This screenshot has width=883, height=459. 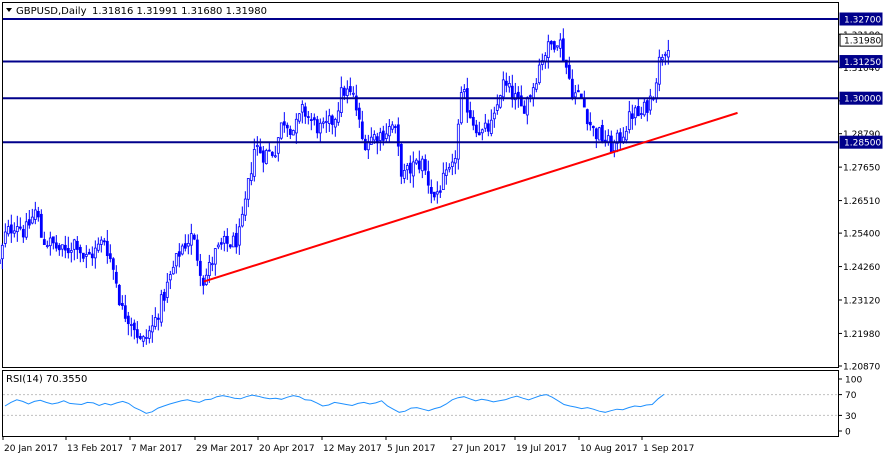 What do you see at coordinates (861, 302) in the screenshot?
I see `price-tick-label: 1.23120` at bounding box center [861, 302].